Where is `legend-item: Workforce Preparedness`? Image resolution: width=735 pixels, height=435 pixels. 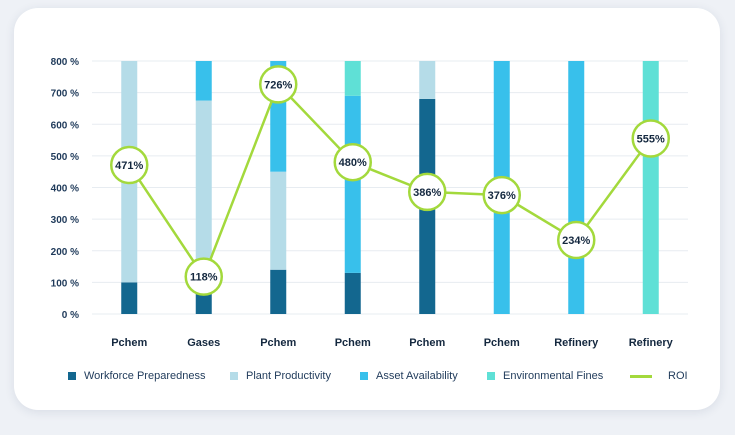 legend-item: Workforce Preparedness is located at coordinates (136, 376).